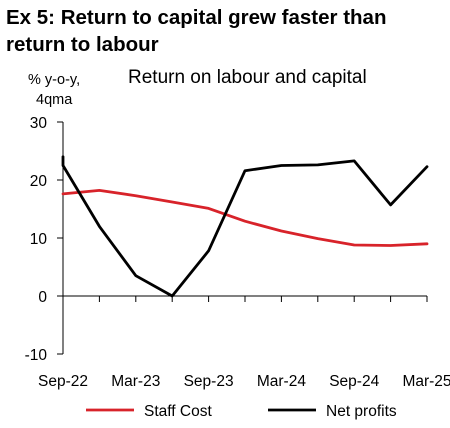 The height and width of the screenshot is (428, 450). Describe the element at coordinates (354, 381) in the screenshot. I see `x-tick-label: Sep-24` at that location.